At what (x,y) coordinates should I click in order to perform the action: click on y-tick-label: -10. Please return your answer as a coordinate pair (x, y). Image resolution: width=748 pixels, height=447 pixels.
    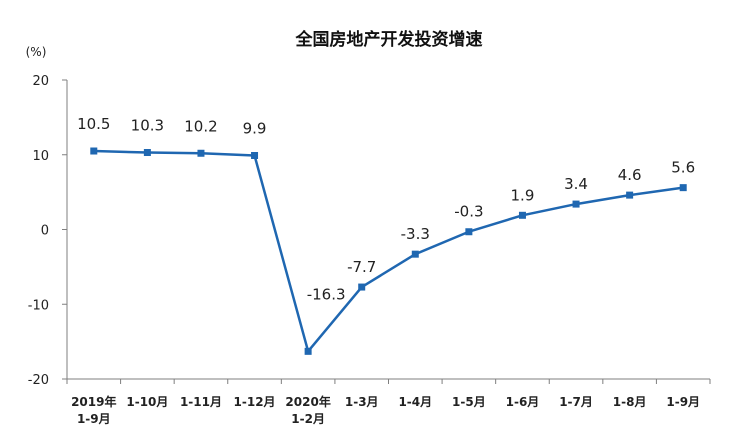
    Looking at the image, I should click on (38, 305).